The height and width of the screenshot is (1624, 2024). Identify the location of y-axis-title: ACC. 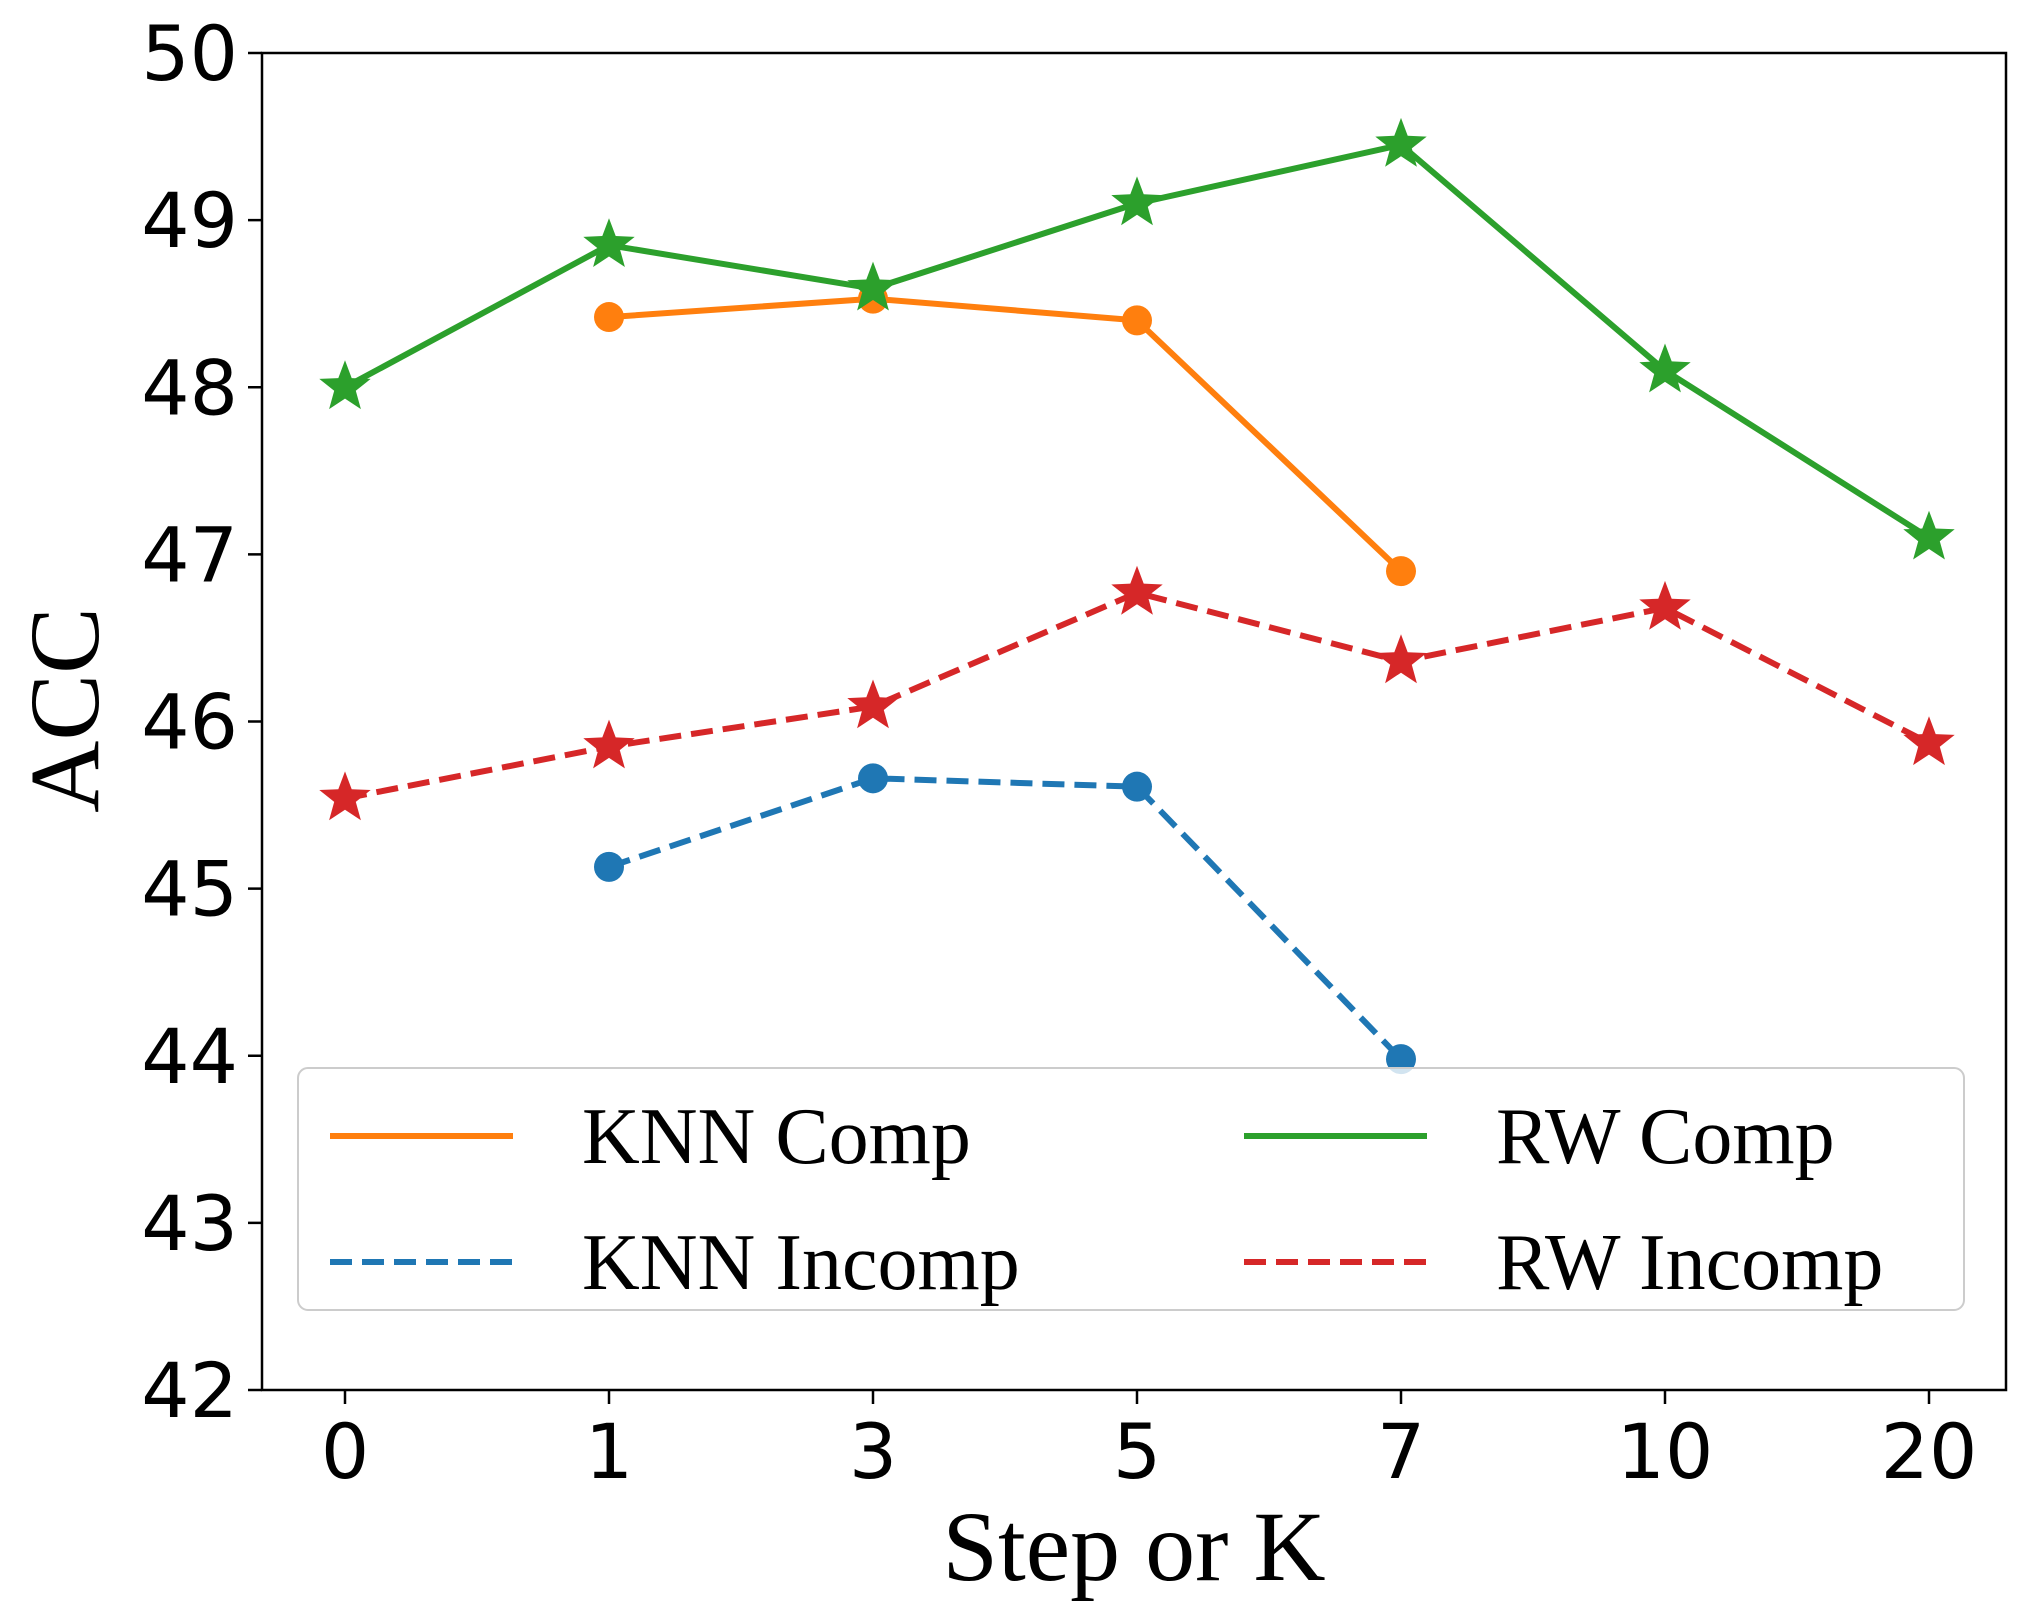
(64, 710).